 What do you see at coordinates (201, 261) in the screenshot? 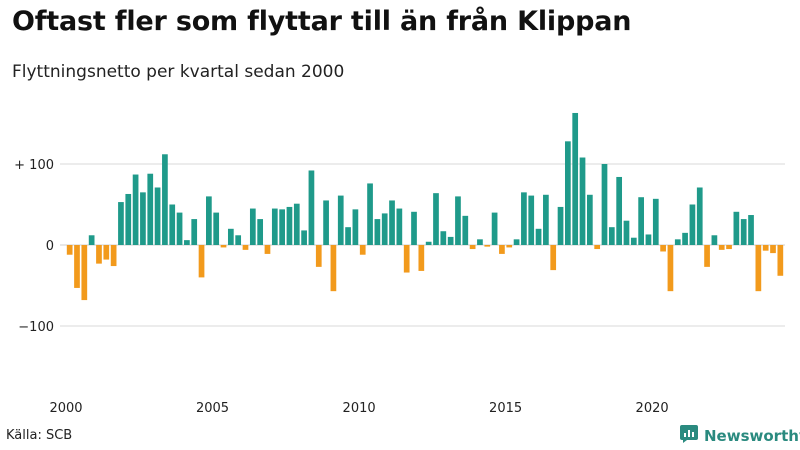
I see `bar-2004-q3` at bounding box center [201, 261].